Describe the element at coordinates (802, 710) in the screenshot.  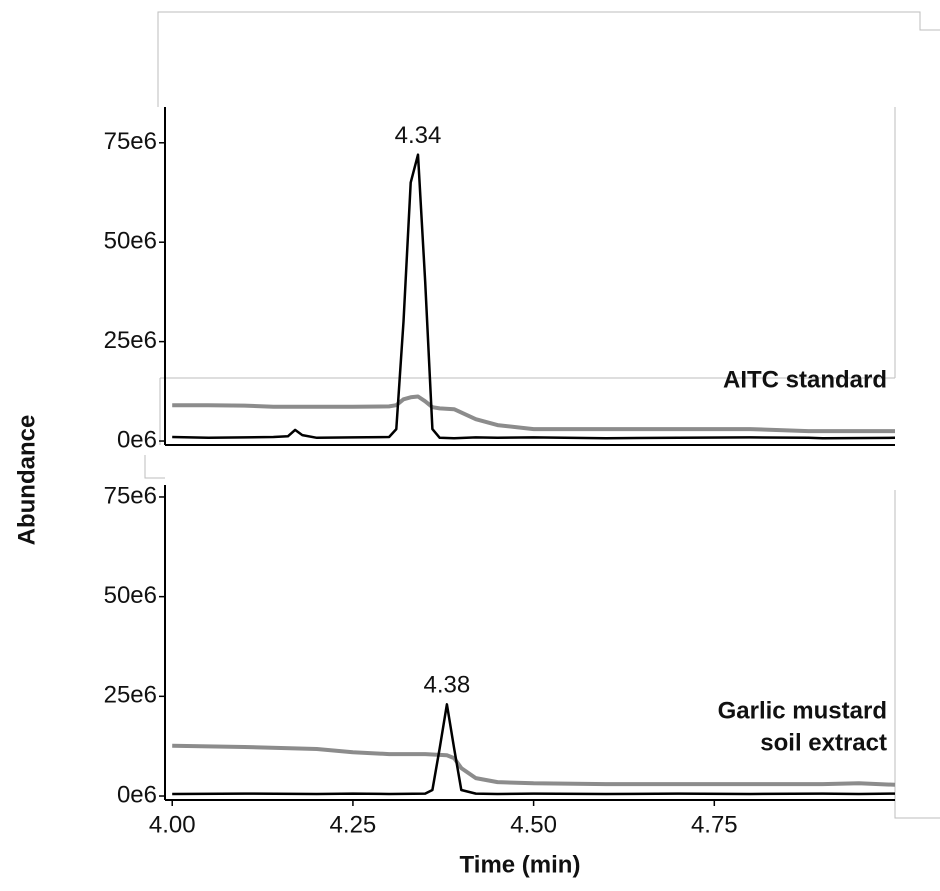
I see `panel-label: Garlic mustard` at that location.